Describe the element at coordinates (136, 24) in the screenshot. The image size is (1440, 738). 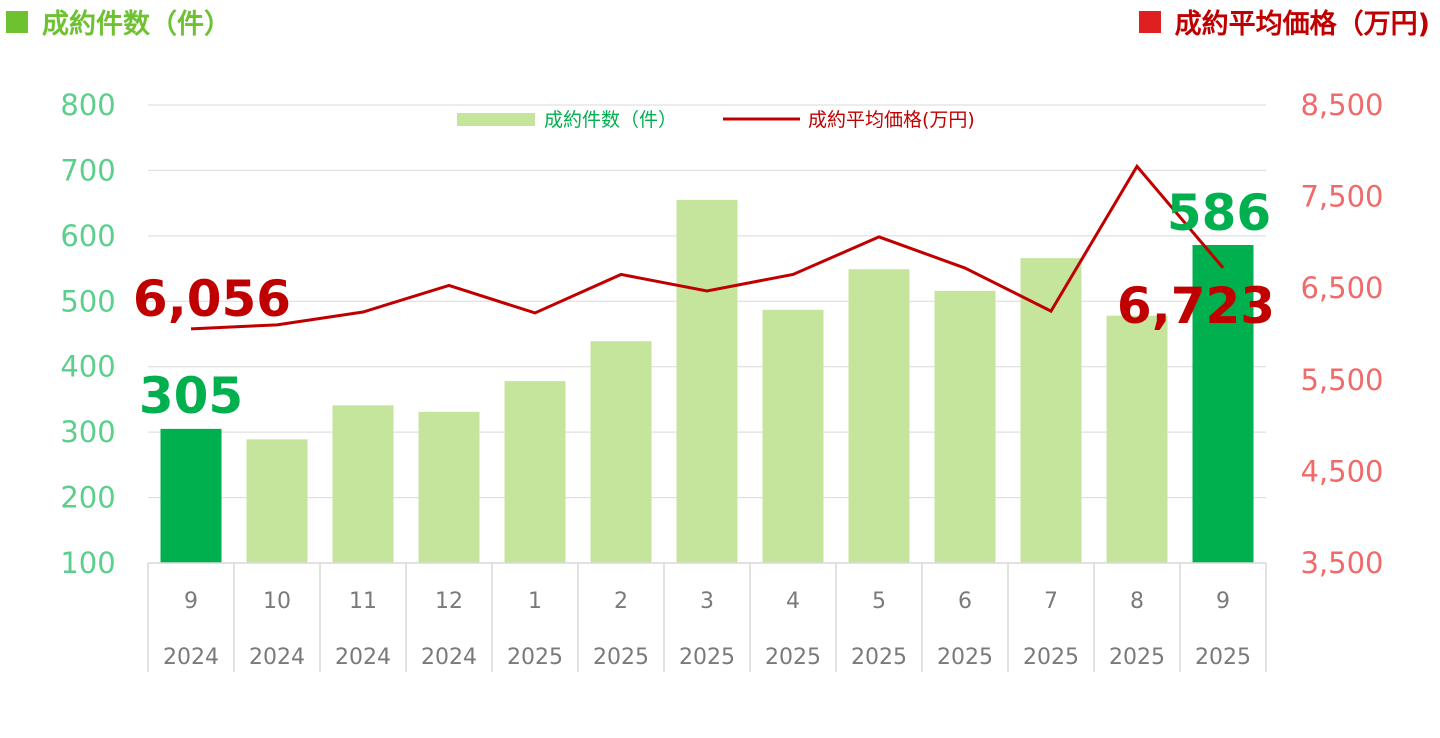
I see `left-title-text: 成約件数（件）` at that location.